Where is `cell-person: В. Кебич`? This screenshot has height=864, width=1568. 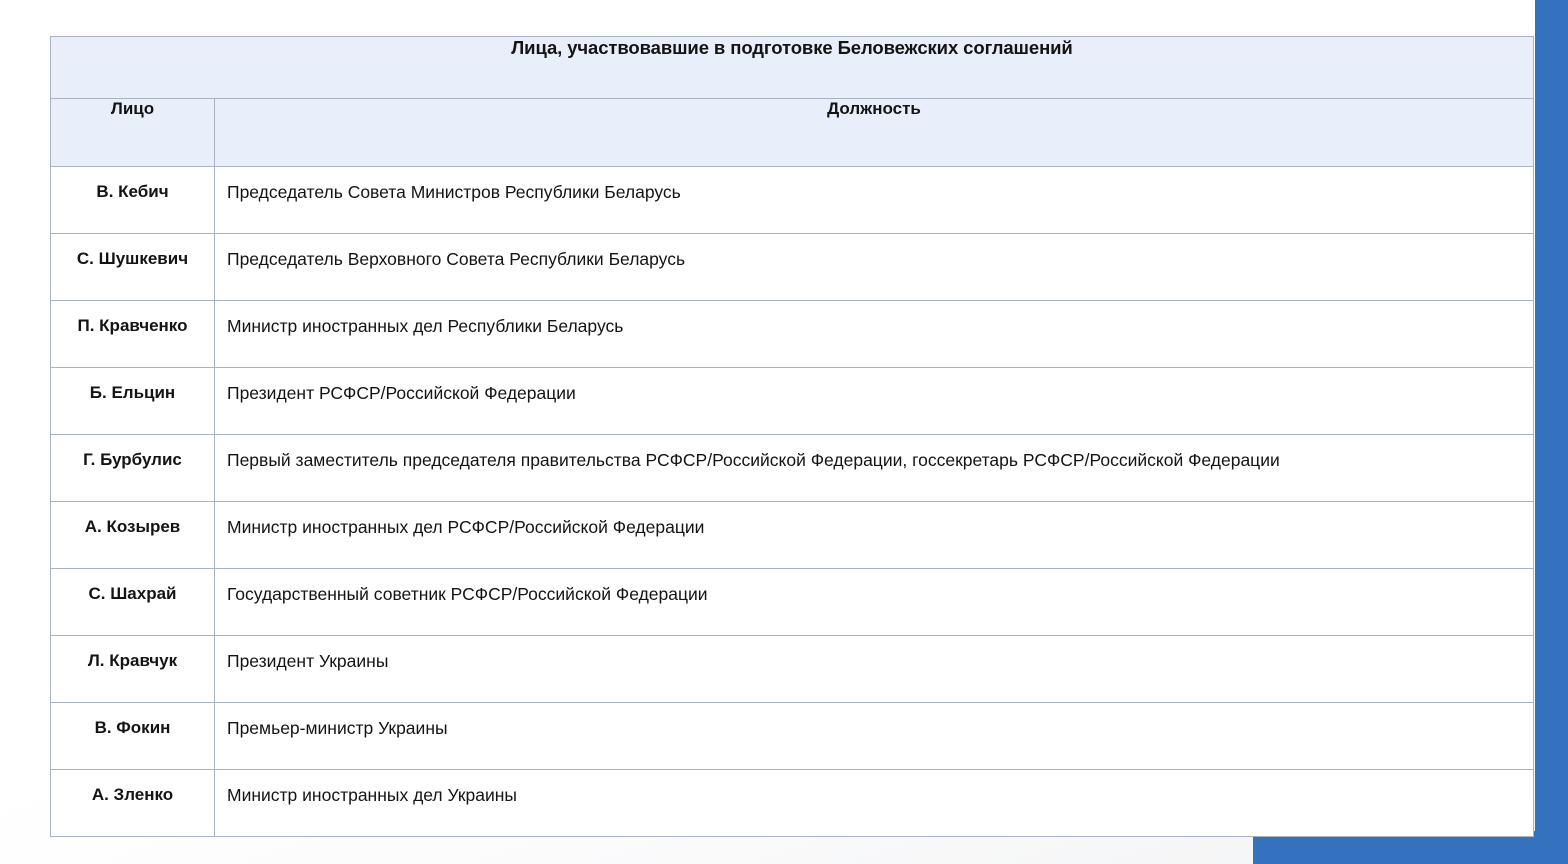 cell-person: В. Кебич is located at coordinates (132, 200).